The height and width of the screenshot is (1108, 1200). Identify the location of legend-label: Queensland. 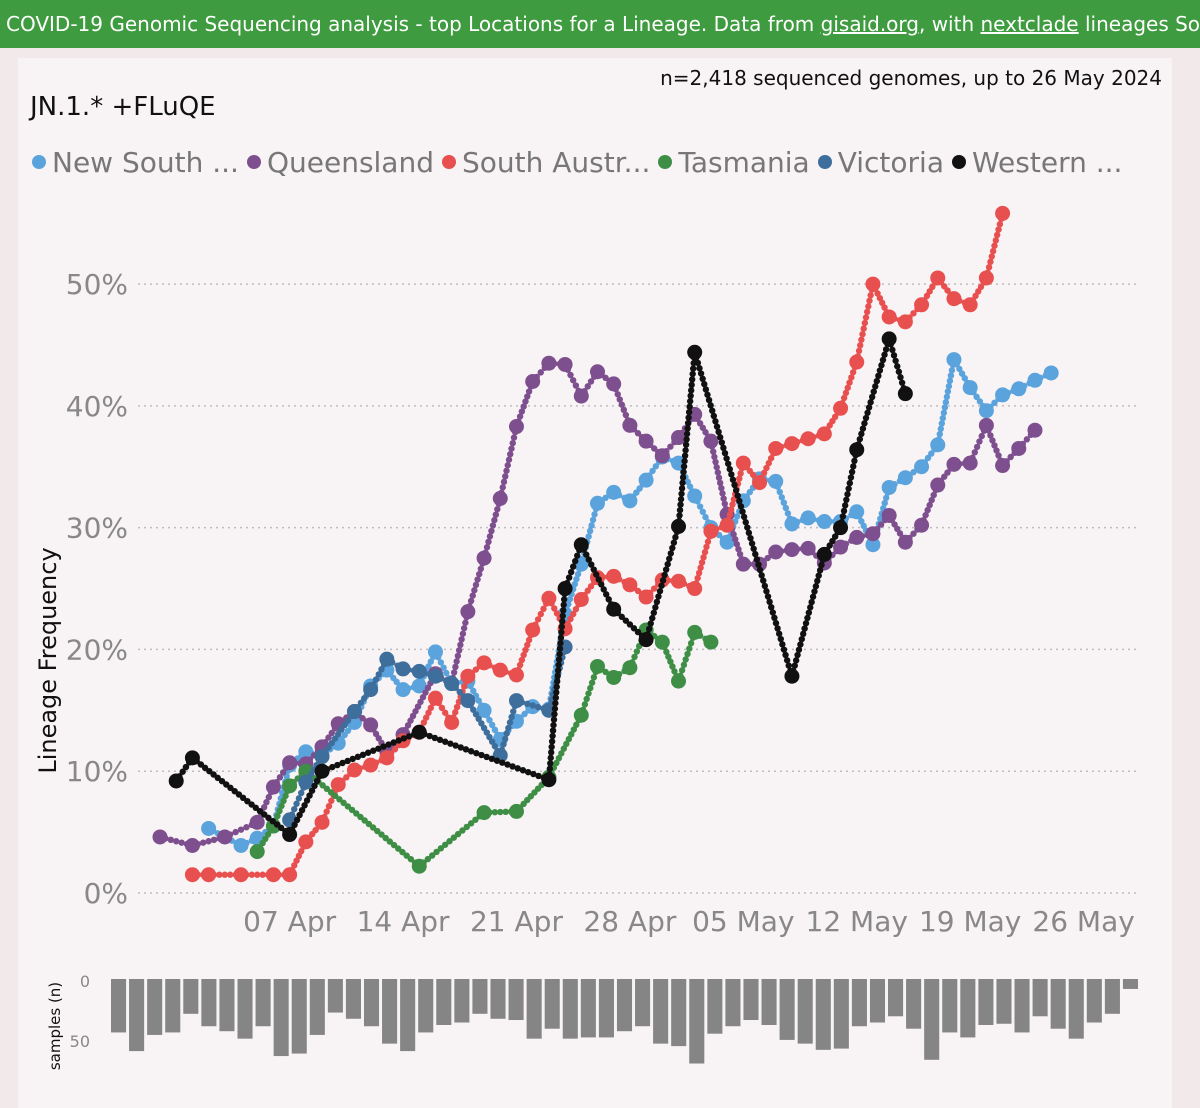
(350, 162).